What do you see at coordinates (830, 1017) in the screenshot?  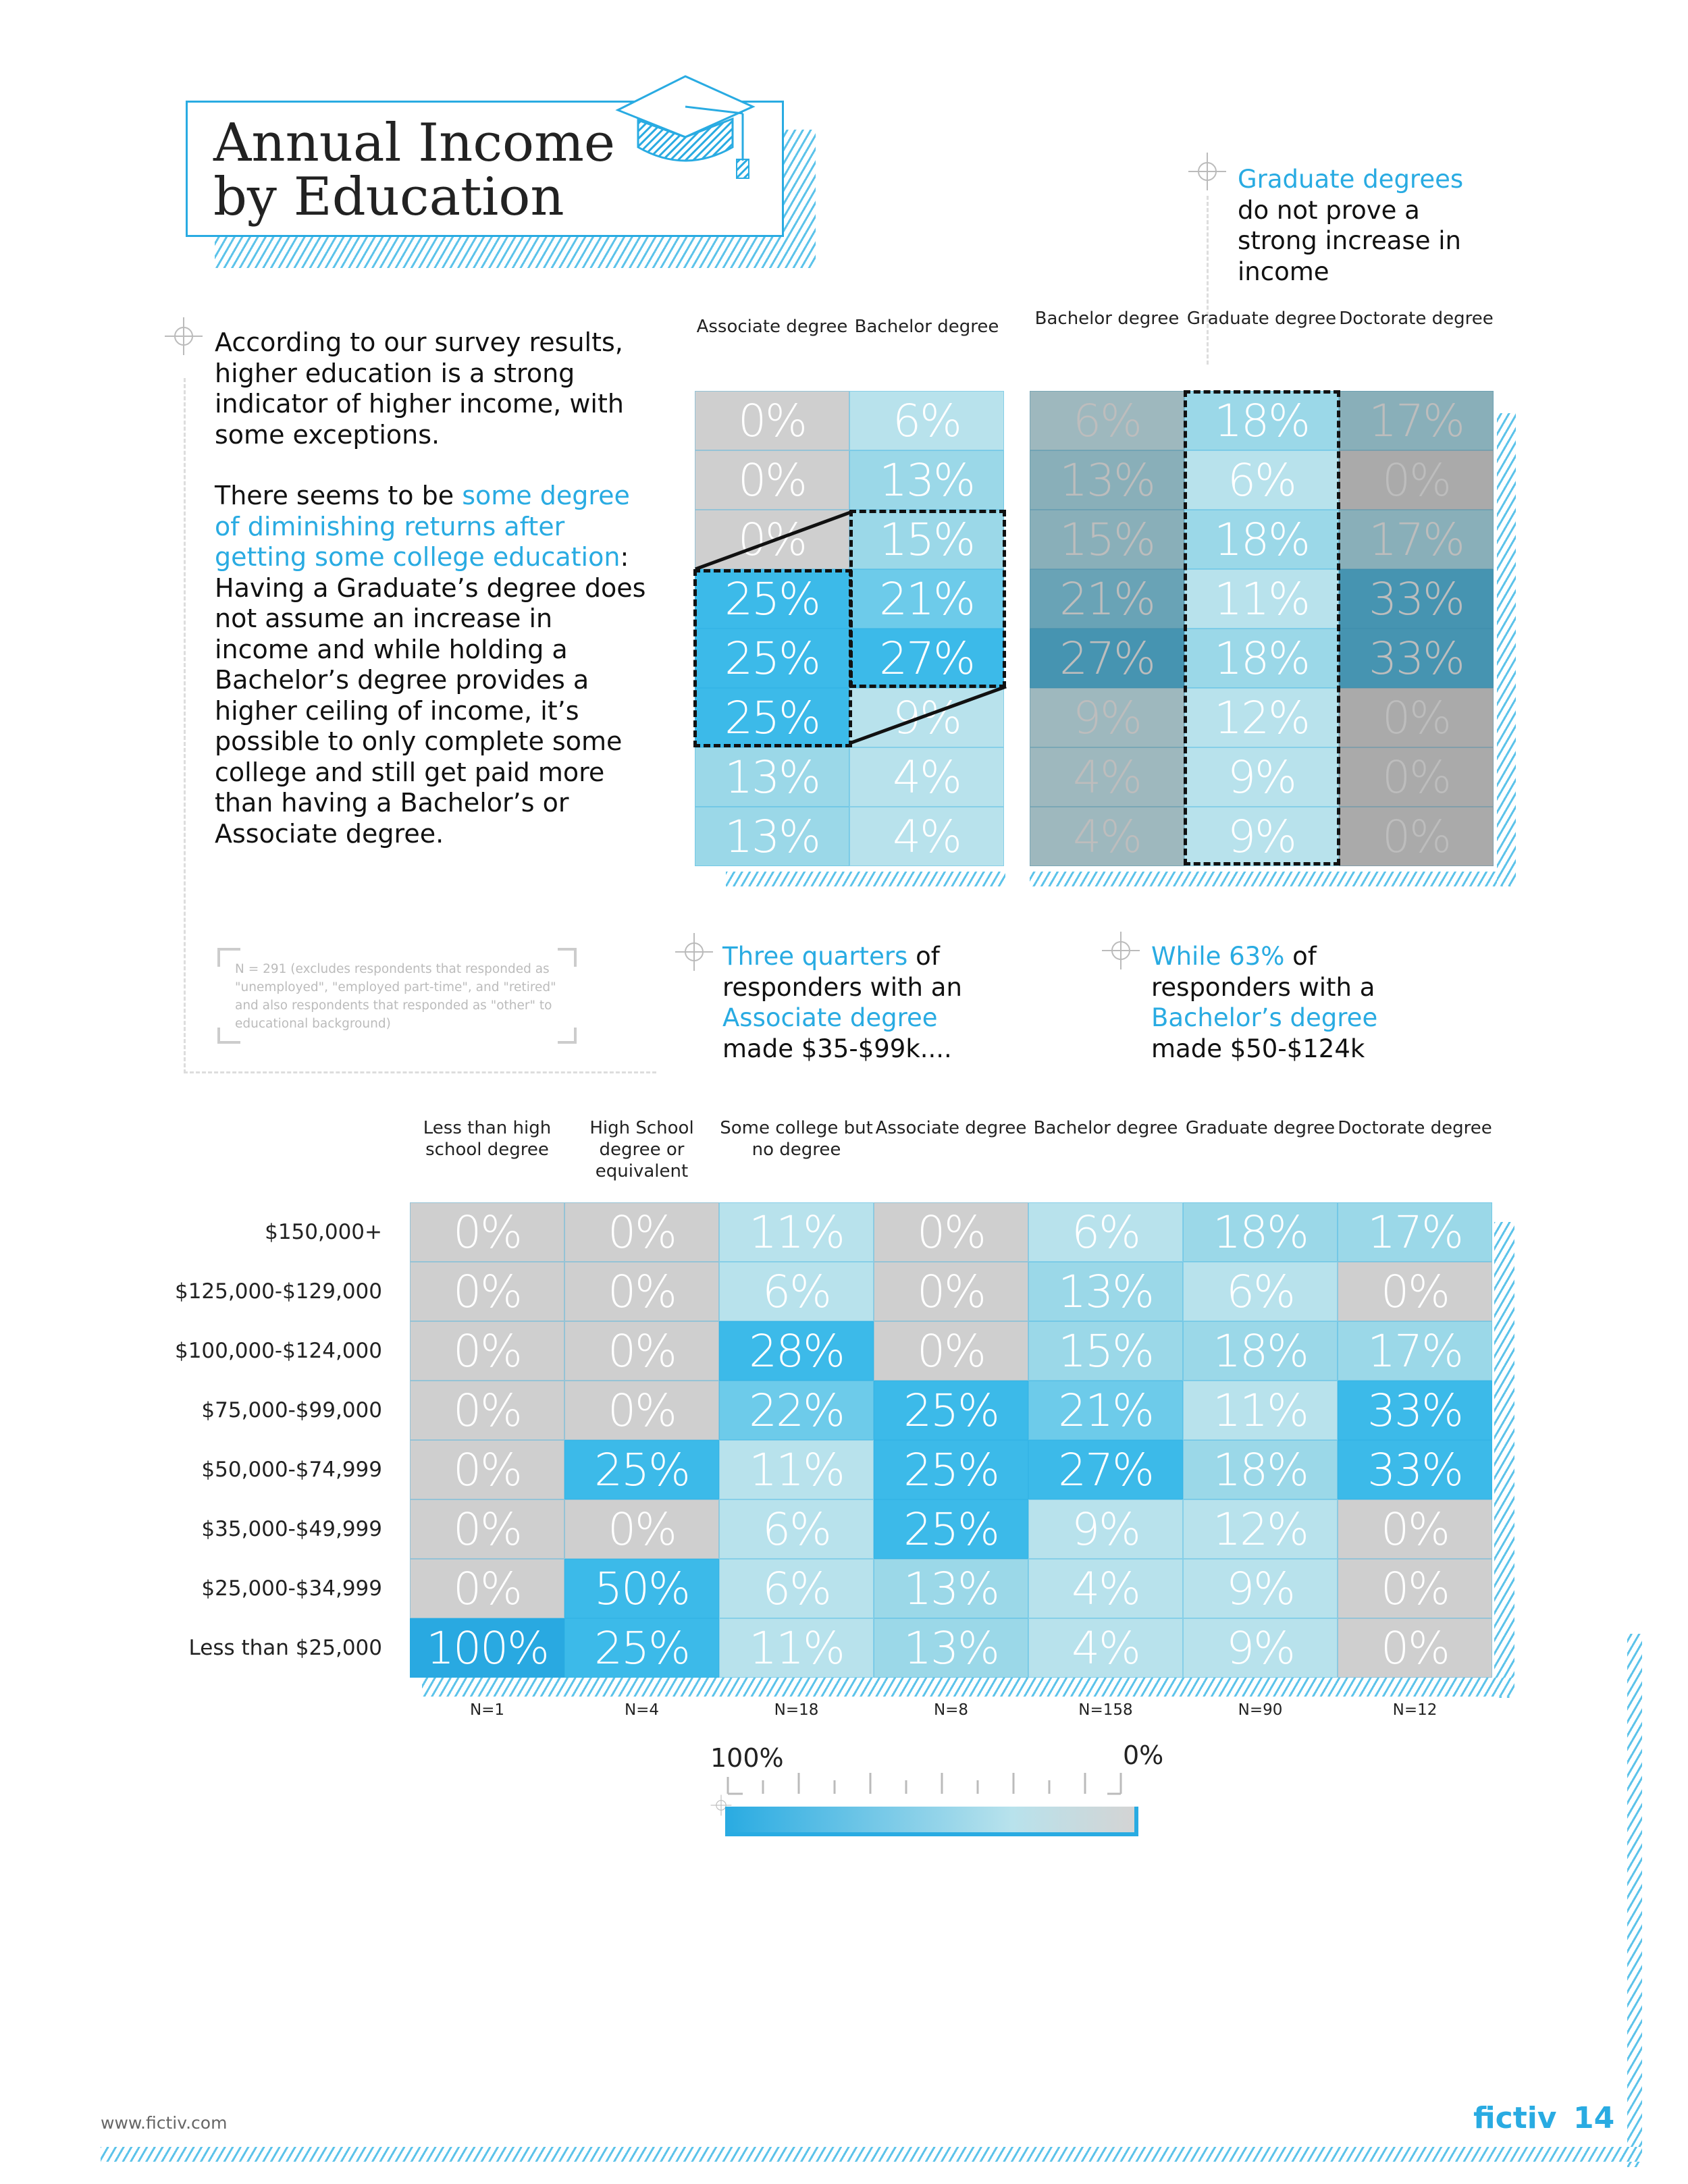 I see `callout-associate-h2: Associate degree` at bounding box center [830, 1017].